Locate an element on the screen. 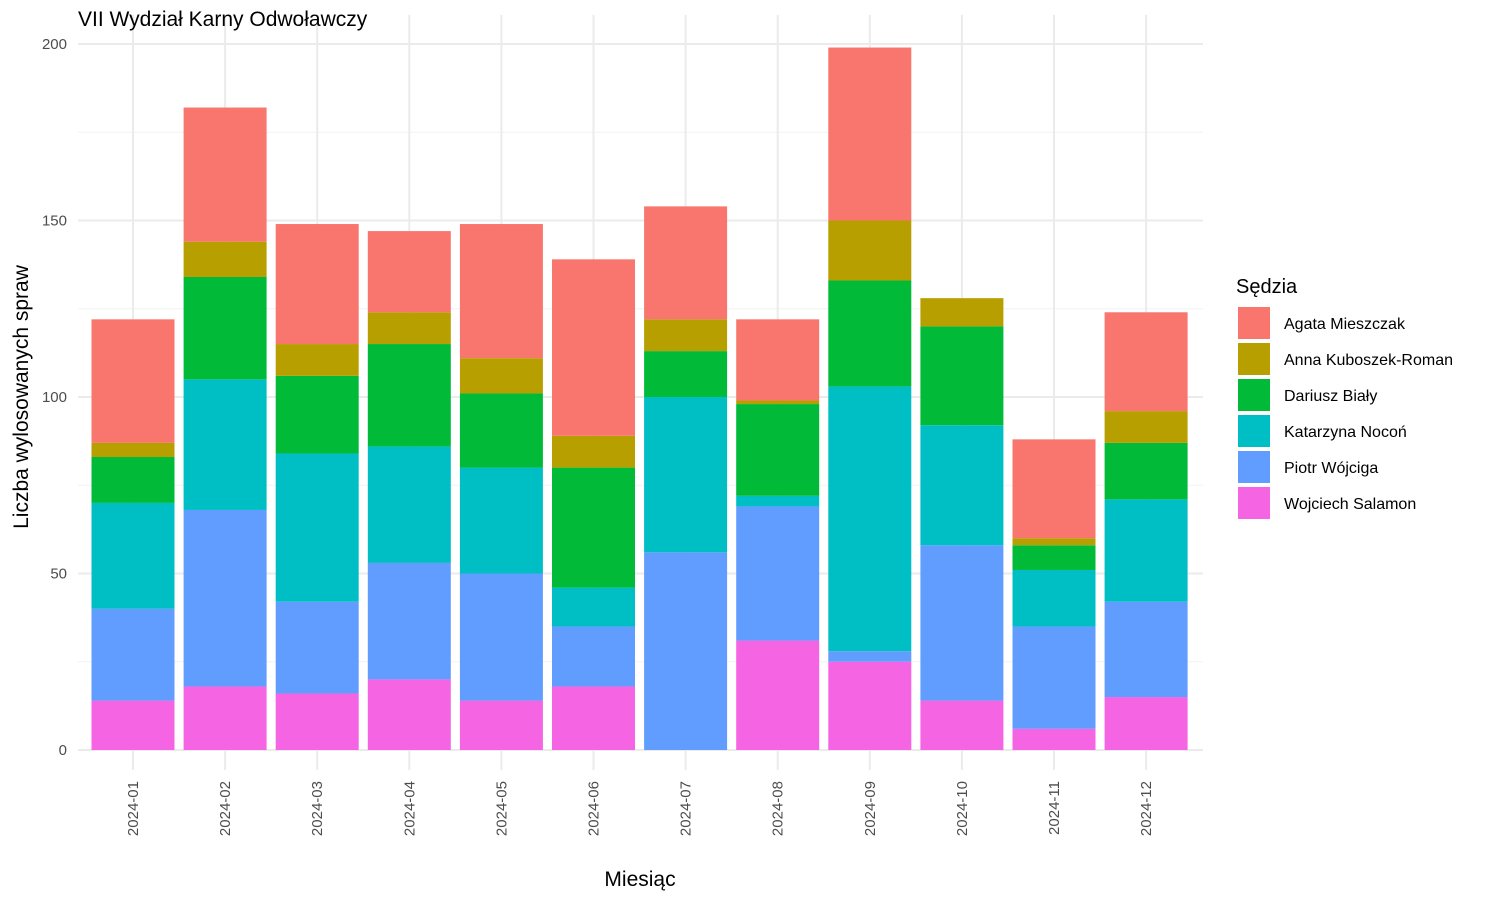 The width and height of the screenshot is (1500, 905). x-tick-label: 2024-05 is located at coordinates (501, 808).